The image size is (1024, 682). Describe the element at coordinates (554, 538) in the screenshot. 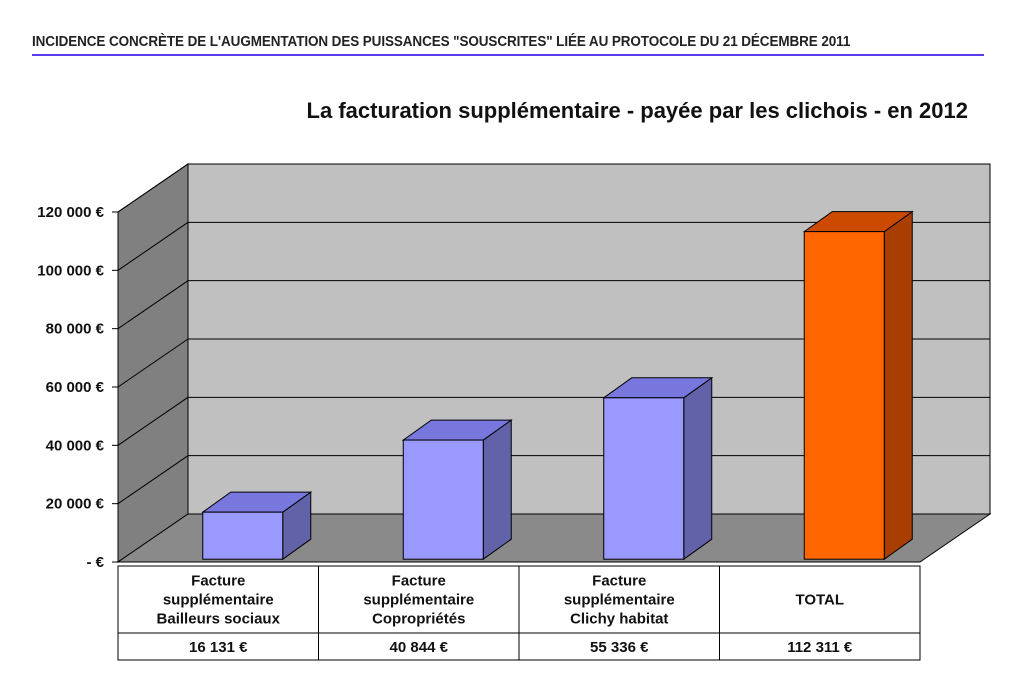

I see `chart-floor` at that location.